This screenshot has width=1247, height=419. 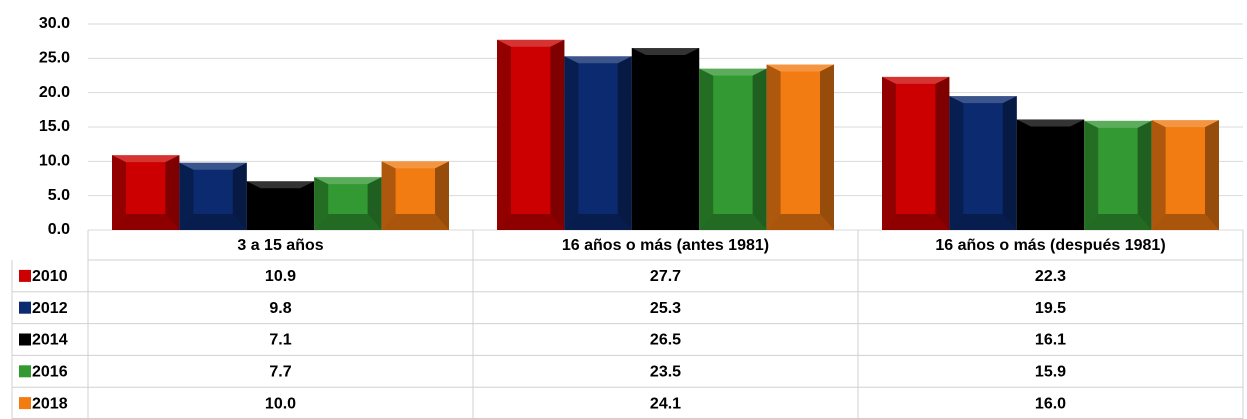 What do you see at coordinates (54, 161) in the screenshot?
I see `y-tick-label: 10.0` at bounding box center [54, 161].